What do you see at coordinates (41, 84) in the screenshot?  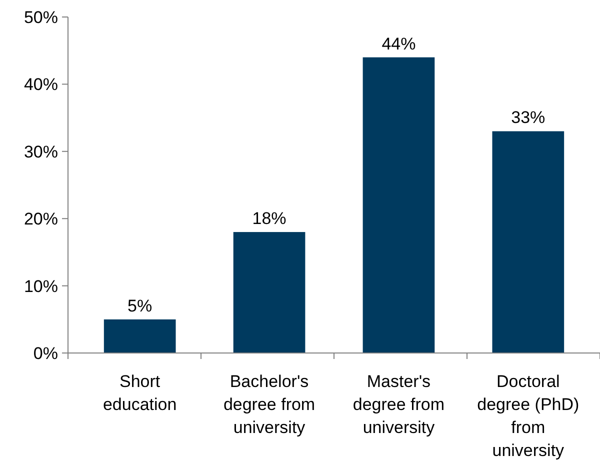 I see `y-tick-label: 40%` at bounding box center [41, 84].